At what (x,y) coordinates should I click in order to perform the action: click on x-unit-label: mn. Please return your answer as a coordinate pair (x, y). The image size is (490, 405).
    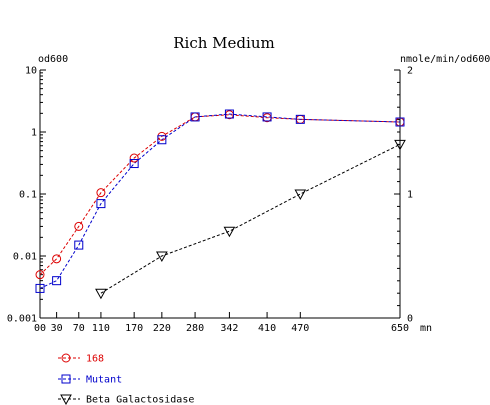
    Looking at the image, I should click on (426, 328).